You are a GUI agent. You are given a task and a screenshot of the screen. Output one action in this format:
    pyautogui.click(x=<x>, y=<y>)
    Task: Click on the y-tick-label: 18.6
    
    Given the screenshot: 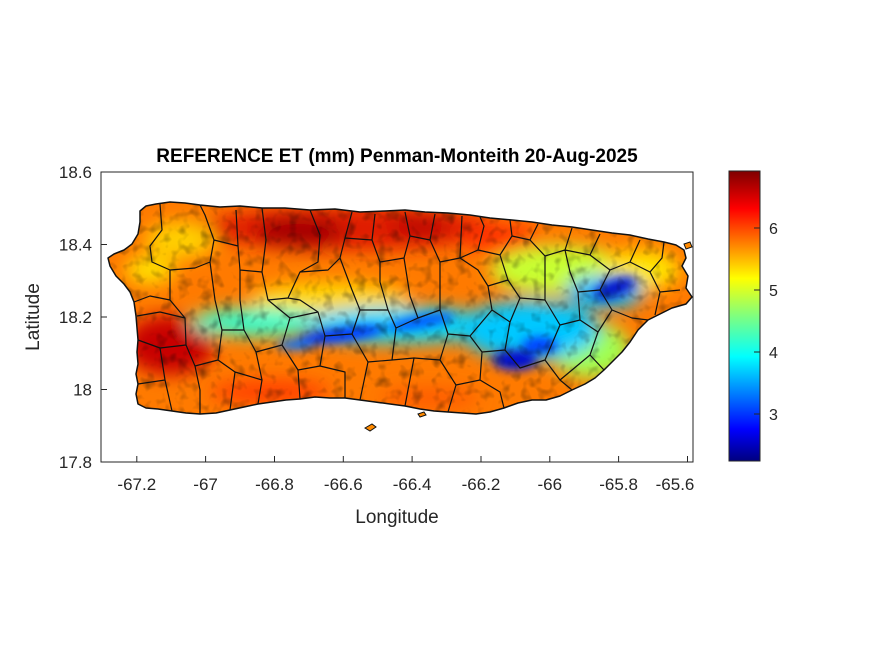 What is the action you would take?
    pyautogui.click(x=75, y=172)
    